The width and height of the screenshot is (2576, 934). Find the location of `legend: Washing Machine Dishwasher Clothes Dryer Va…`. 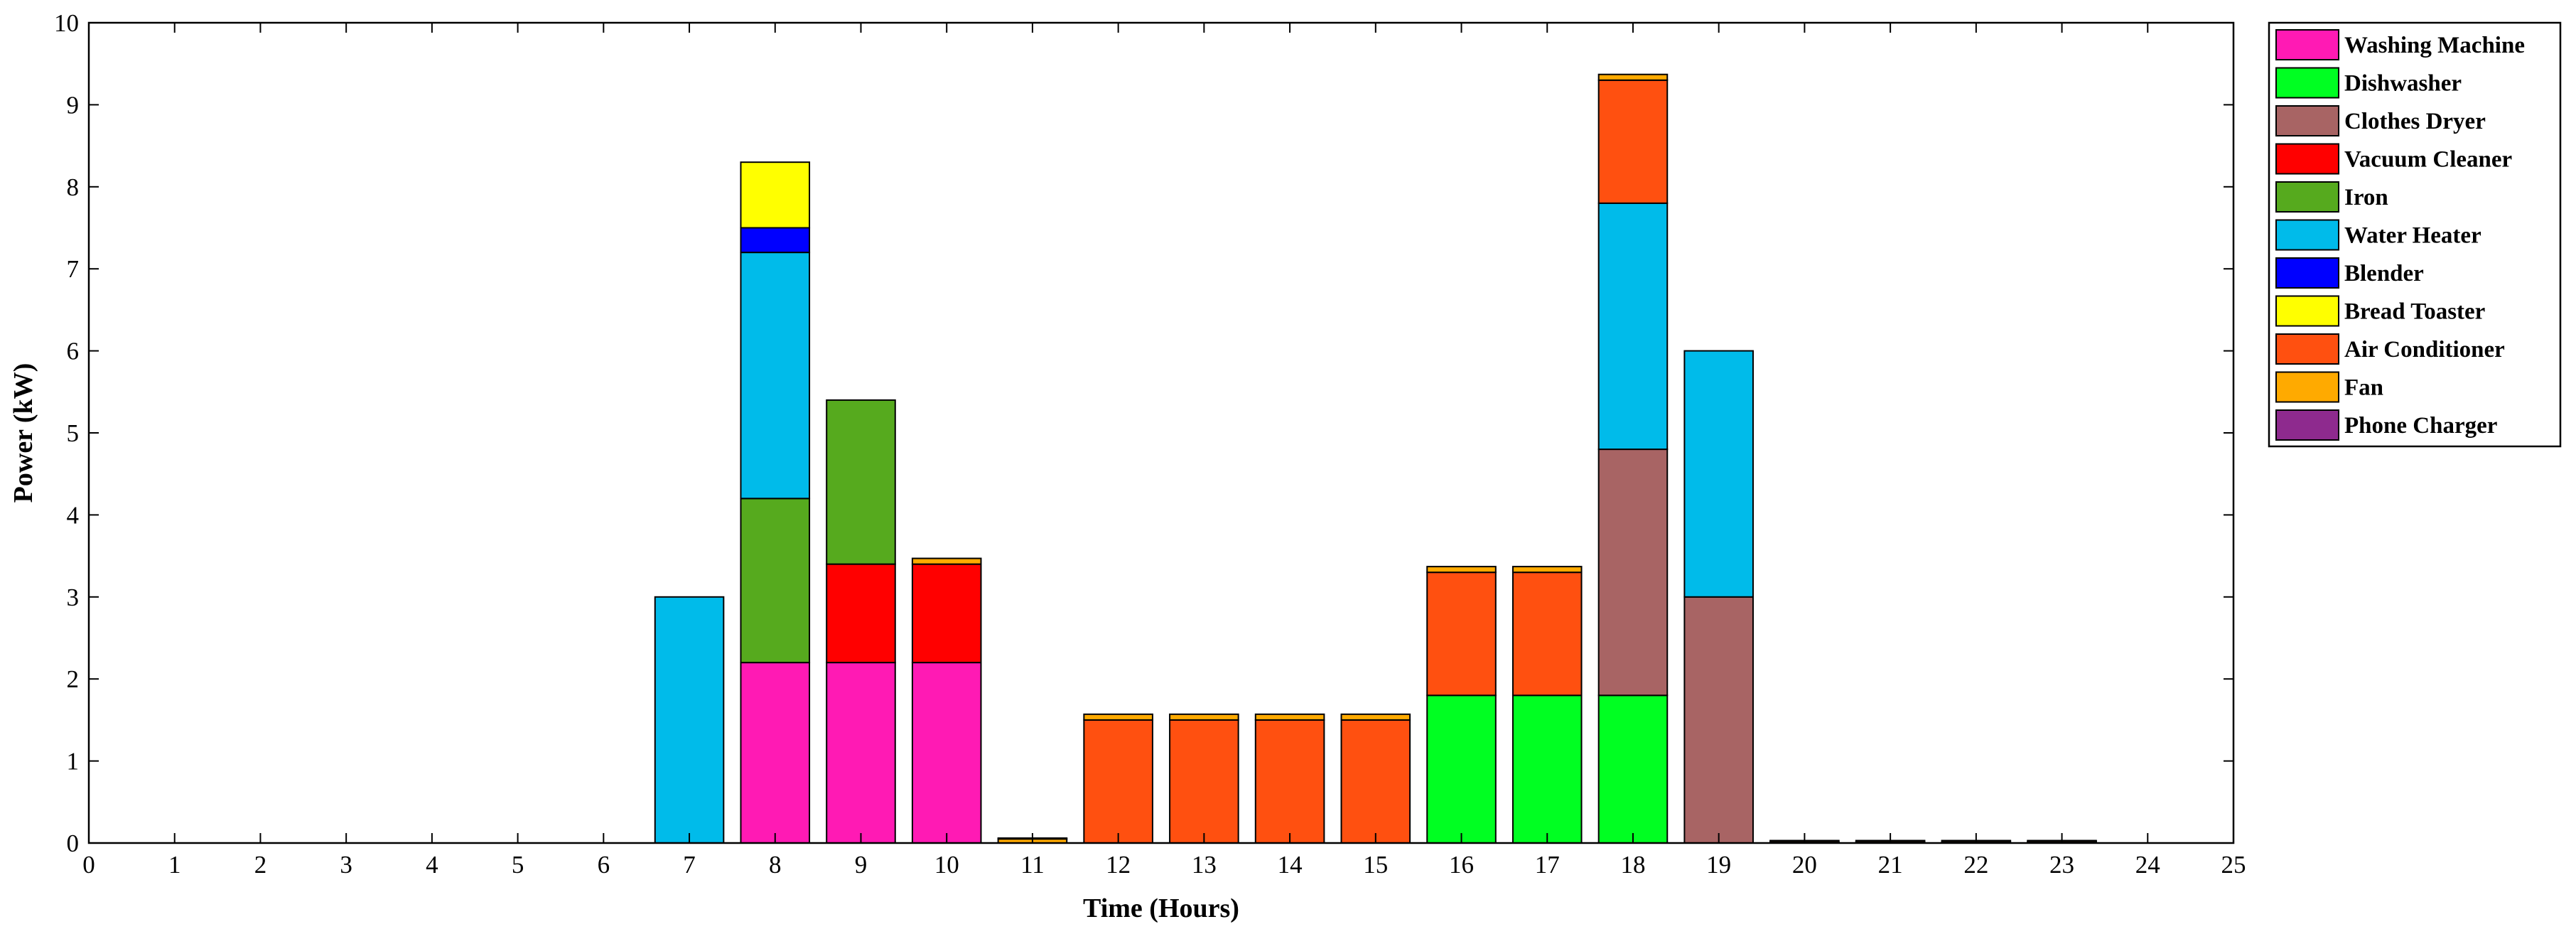

legend: Washing Machine Dishwasher Clothes Dryer Va… is located at coordinates (2415, 234).